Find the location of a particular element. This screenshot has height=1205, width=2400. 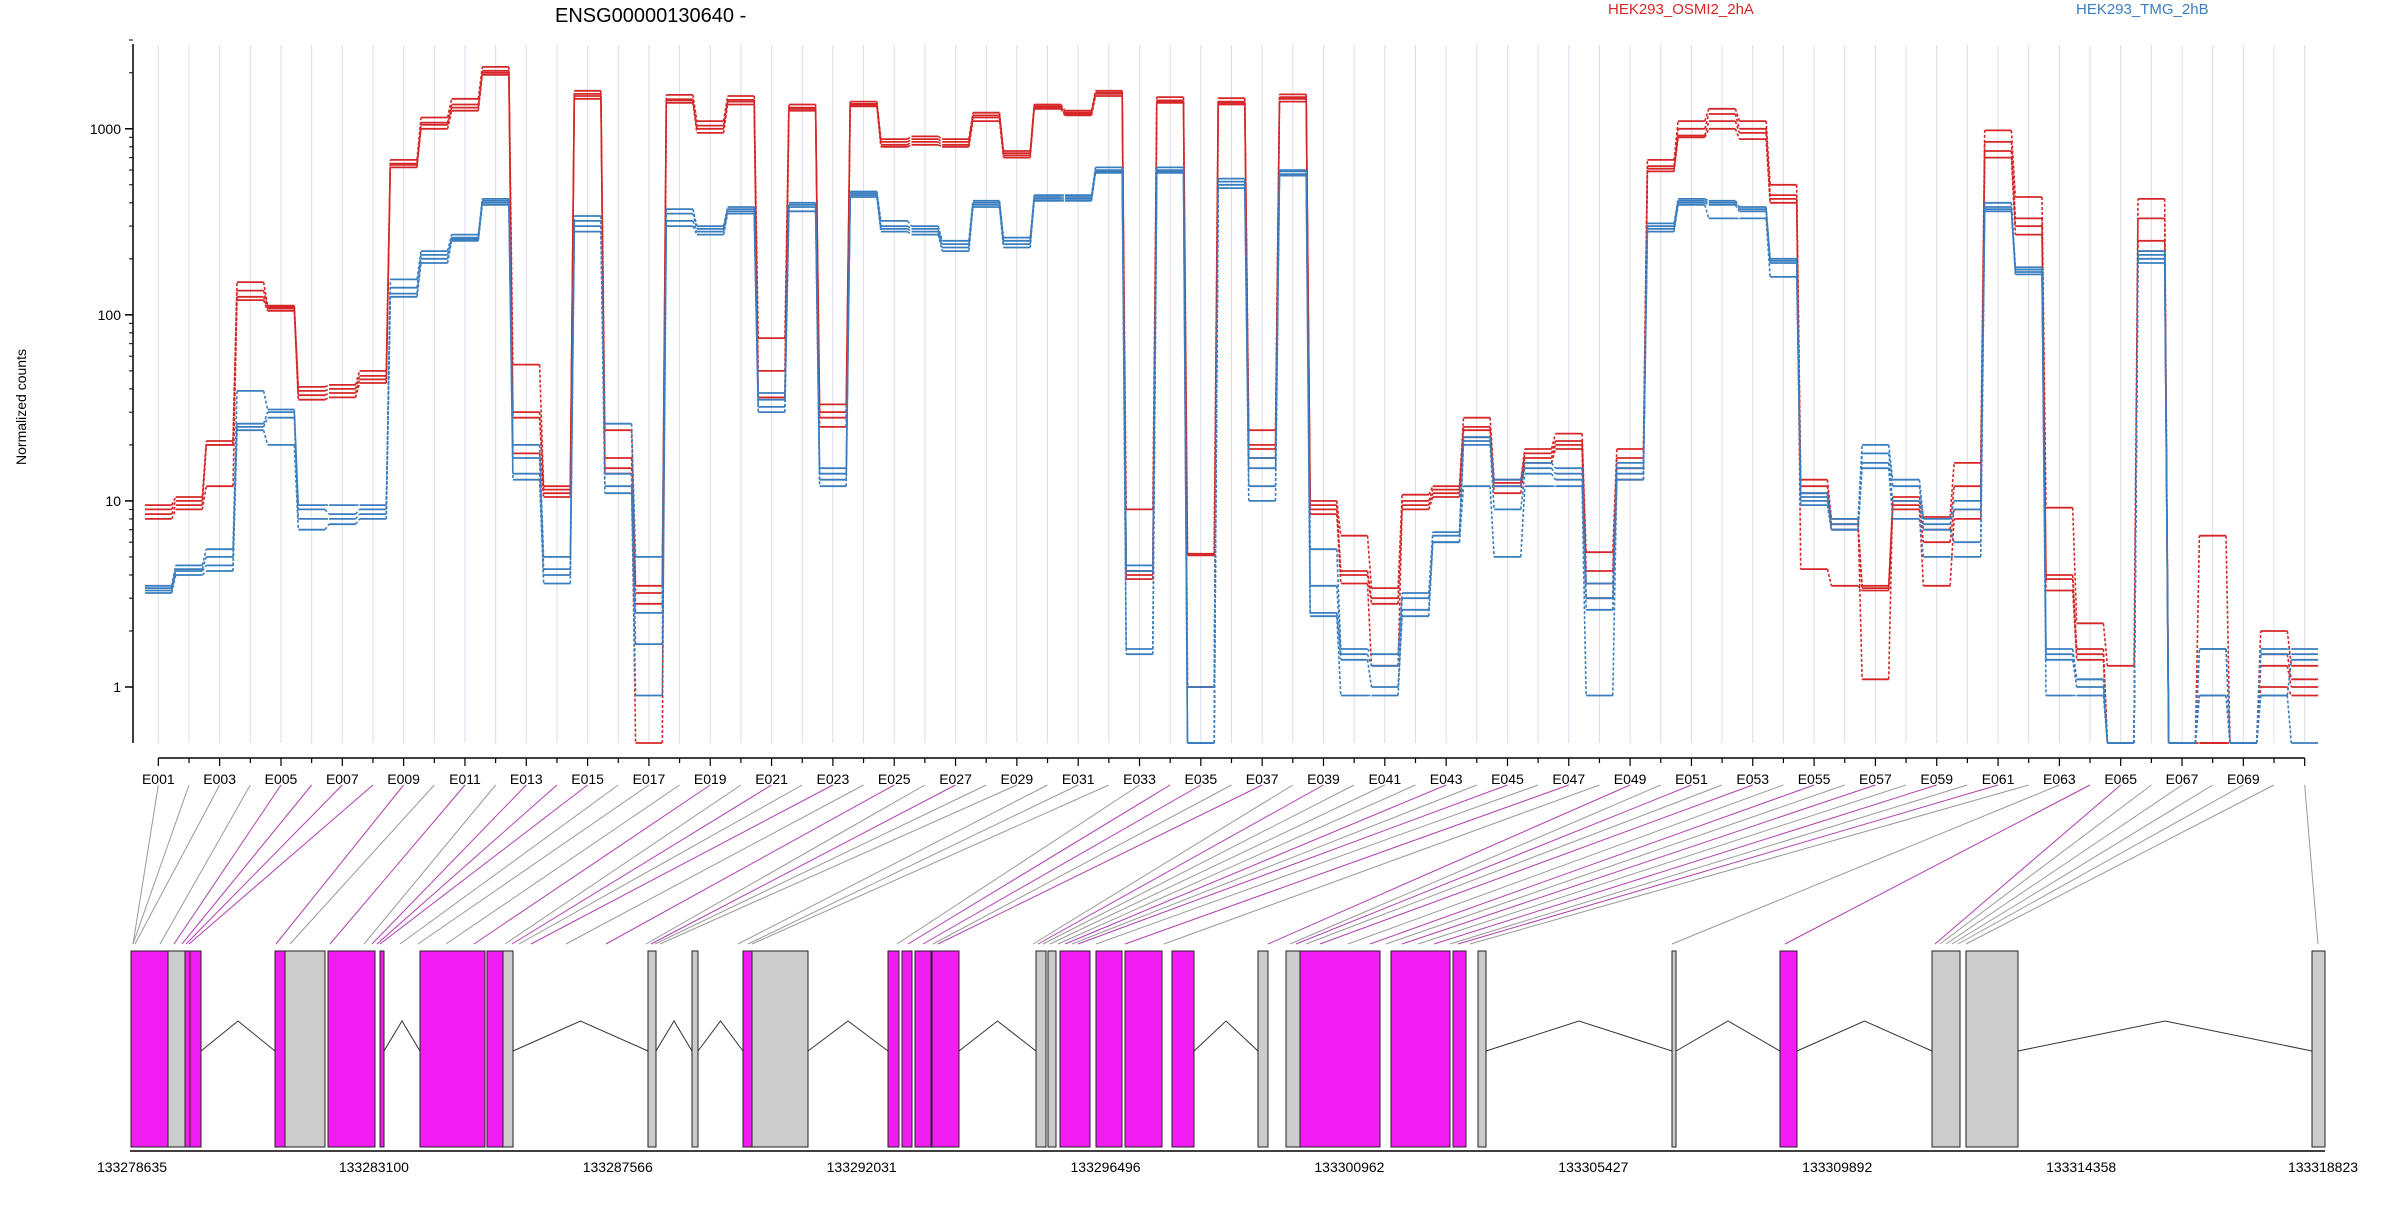

genome-coordinate-label: 133309892 is located at coordinates (1837, 1167).